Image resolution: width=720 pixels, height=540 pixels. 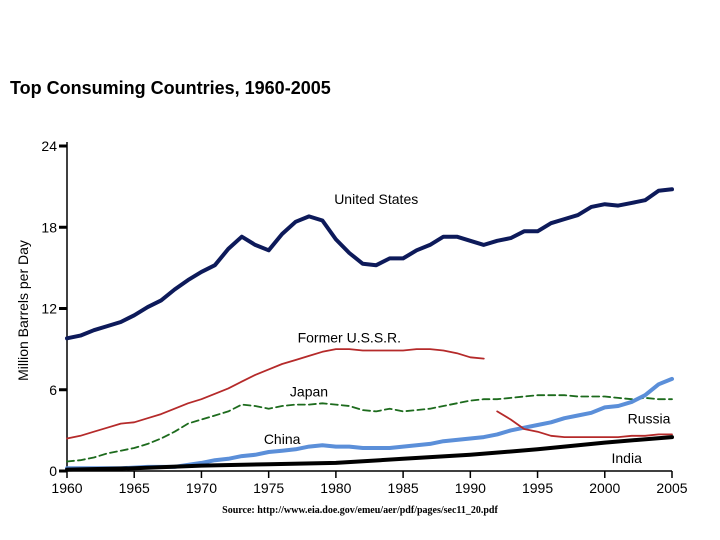 What do you see at coordinates (170, 88) in the screenshot?
I see `chart-title: Top Consuming Countries, 1960-2005` at bounding box center [170, 88].